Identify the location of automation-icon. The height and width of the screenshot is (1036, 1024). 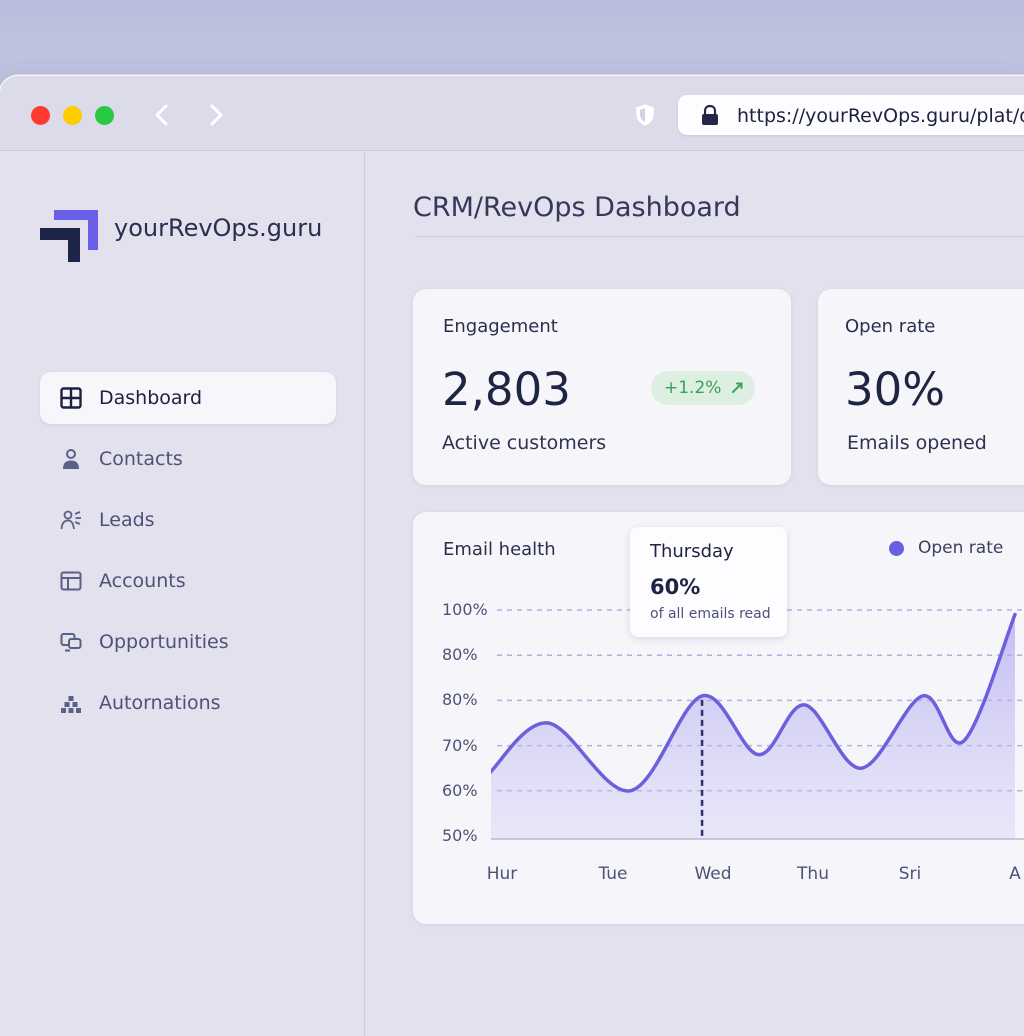
(71, 704).